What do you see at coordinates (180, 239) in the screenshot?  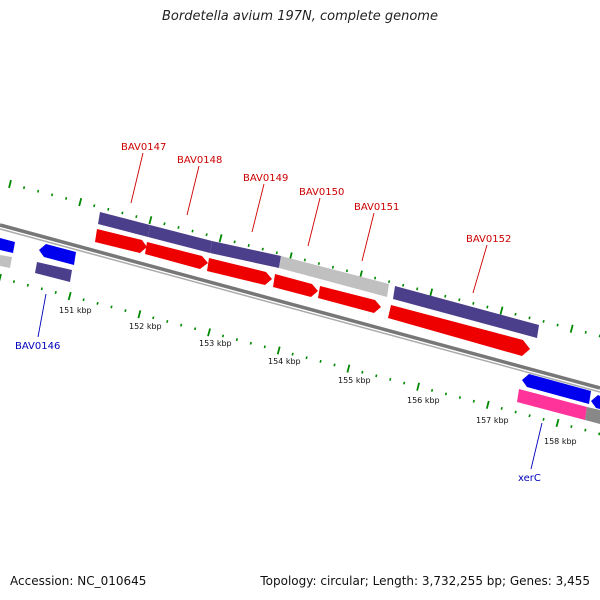 I see `gene-bar-bav0148` at bounding box center [180, 239].